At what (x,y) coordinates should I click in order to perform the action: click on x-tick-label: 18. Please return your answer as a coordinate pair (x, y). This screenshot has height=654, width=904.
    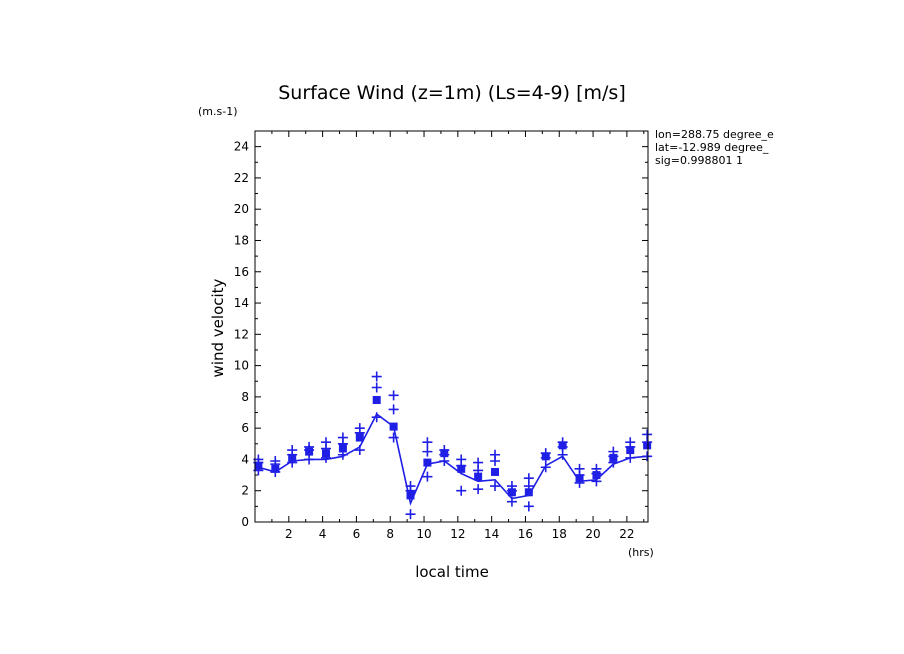
    Looking at the image, I should click on (559, 534).